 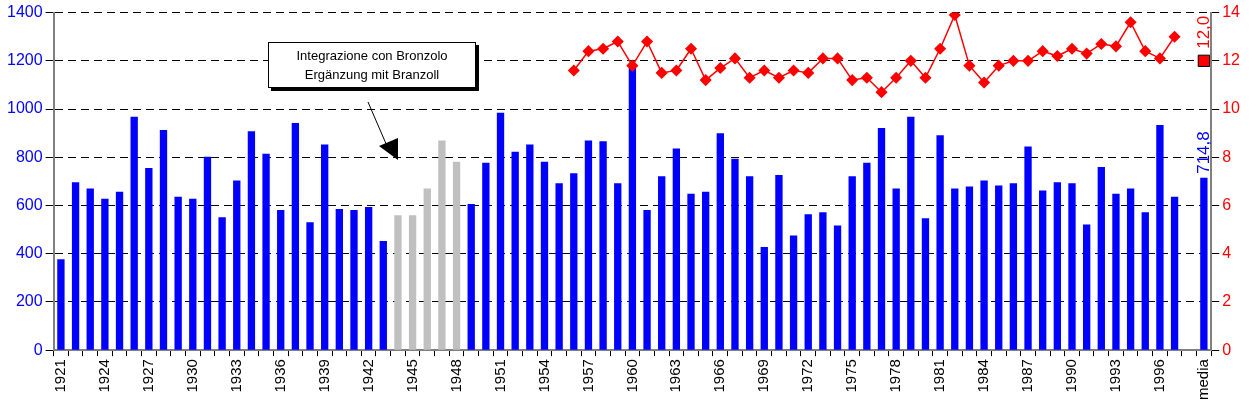 What do you see at coordinates (543, 376) in the screenshot?
I see `x-tick-label: 1954` at bounding box center [543, 376].